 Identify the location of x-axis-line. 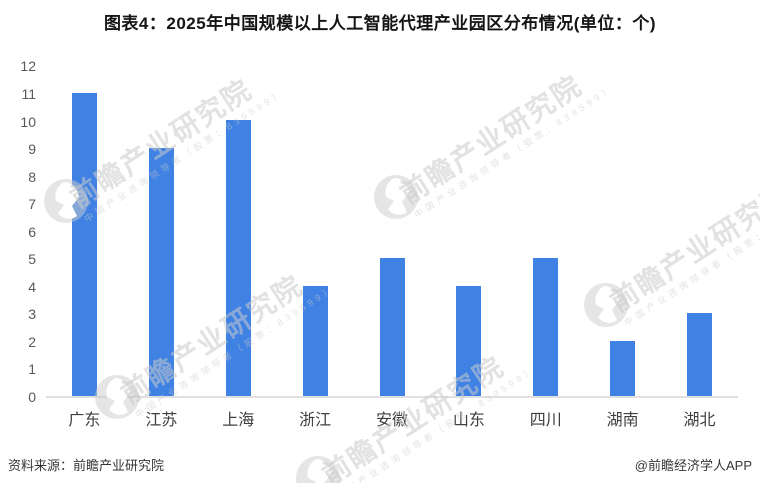
(392, 397).